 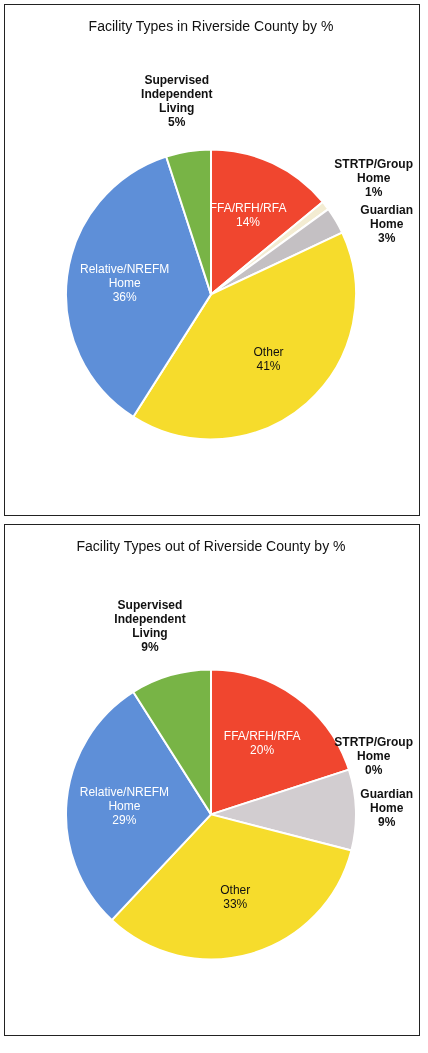 I want to click on chart-title: Facility Types in Riverside County by %, so click(x=211, y=26).